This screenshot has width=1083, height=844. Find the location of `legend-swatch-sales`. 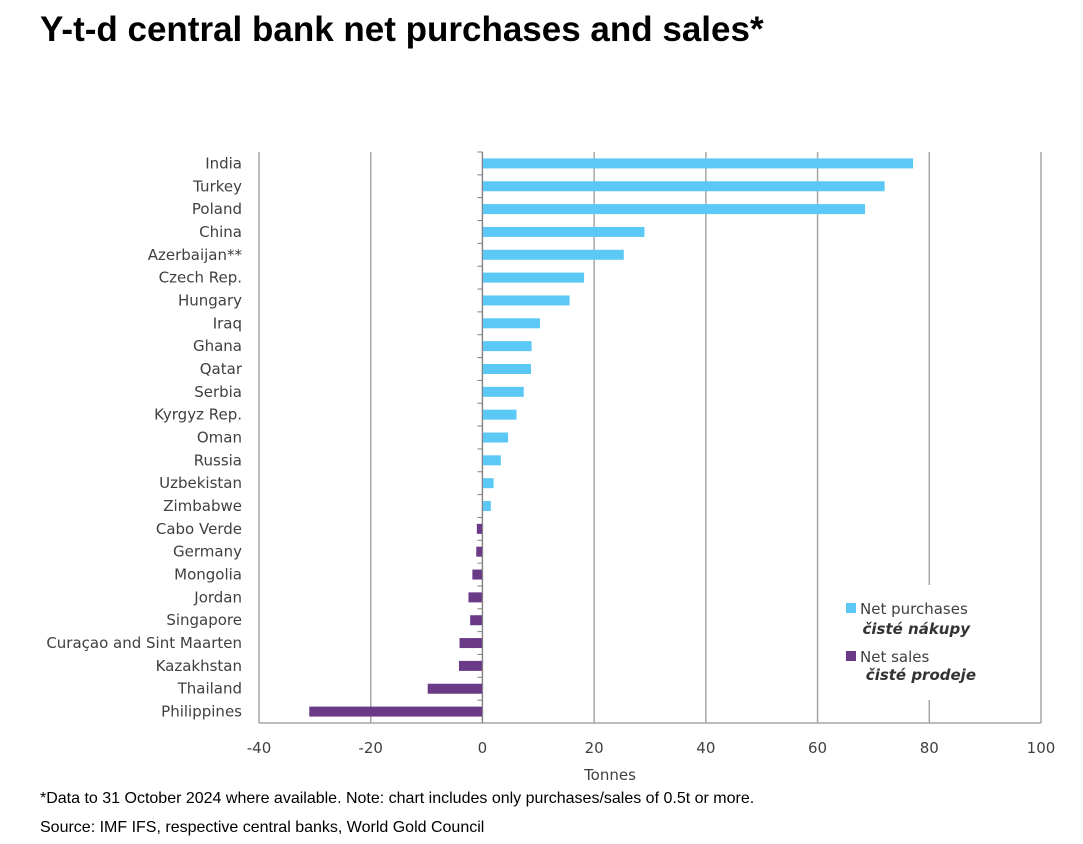

legend-swatch-sales is located at coordinates (851, 656).